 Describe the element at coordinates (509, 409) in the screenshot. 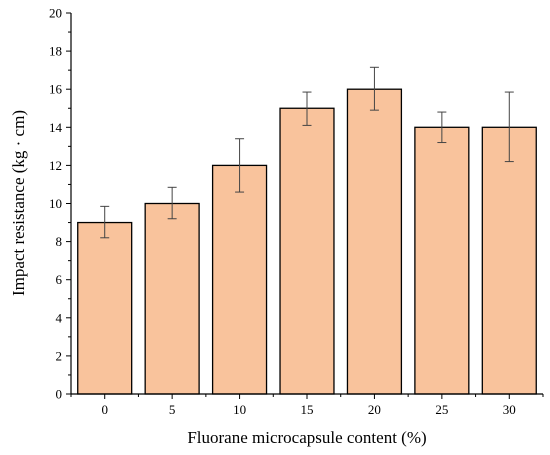

I see `x-tick-label-30: 30` at that location.